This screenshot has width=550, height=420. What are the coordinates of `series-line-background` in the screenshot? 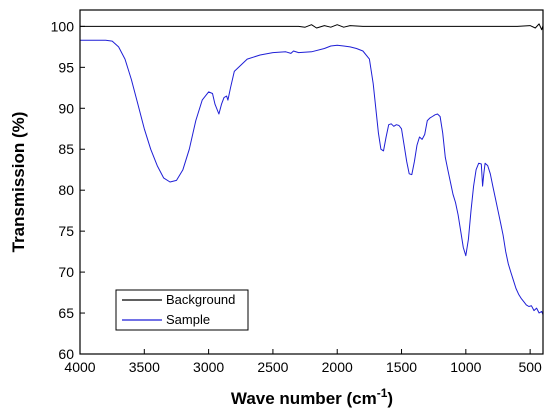 It's located at (312, 27).